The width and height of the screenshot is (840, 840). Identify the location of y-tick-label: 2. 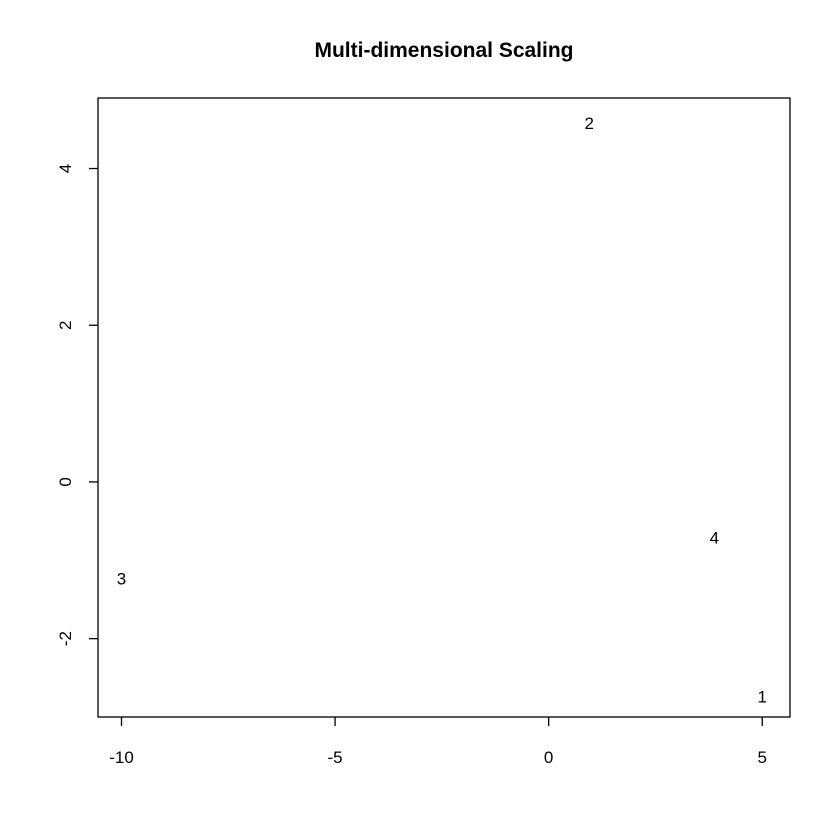
(65, 324).